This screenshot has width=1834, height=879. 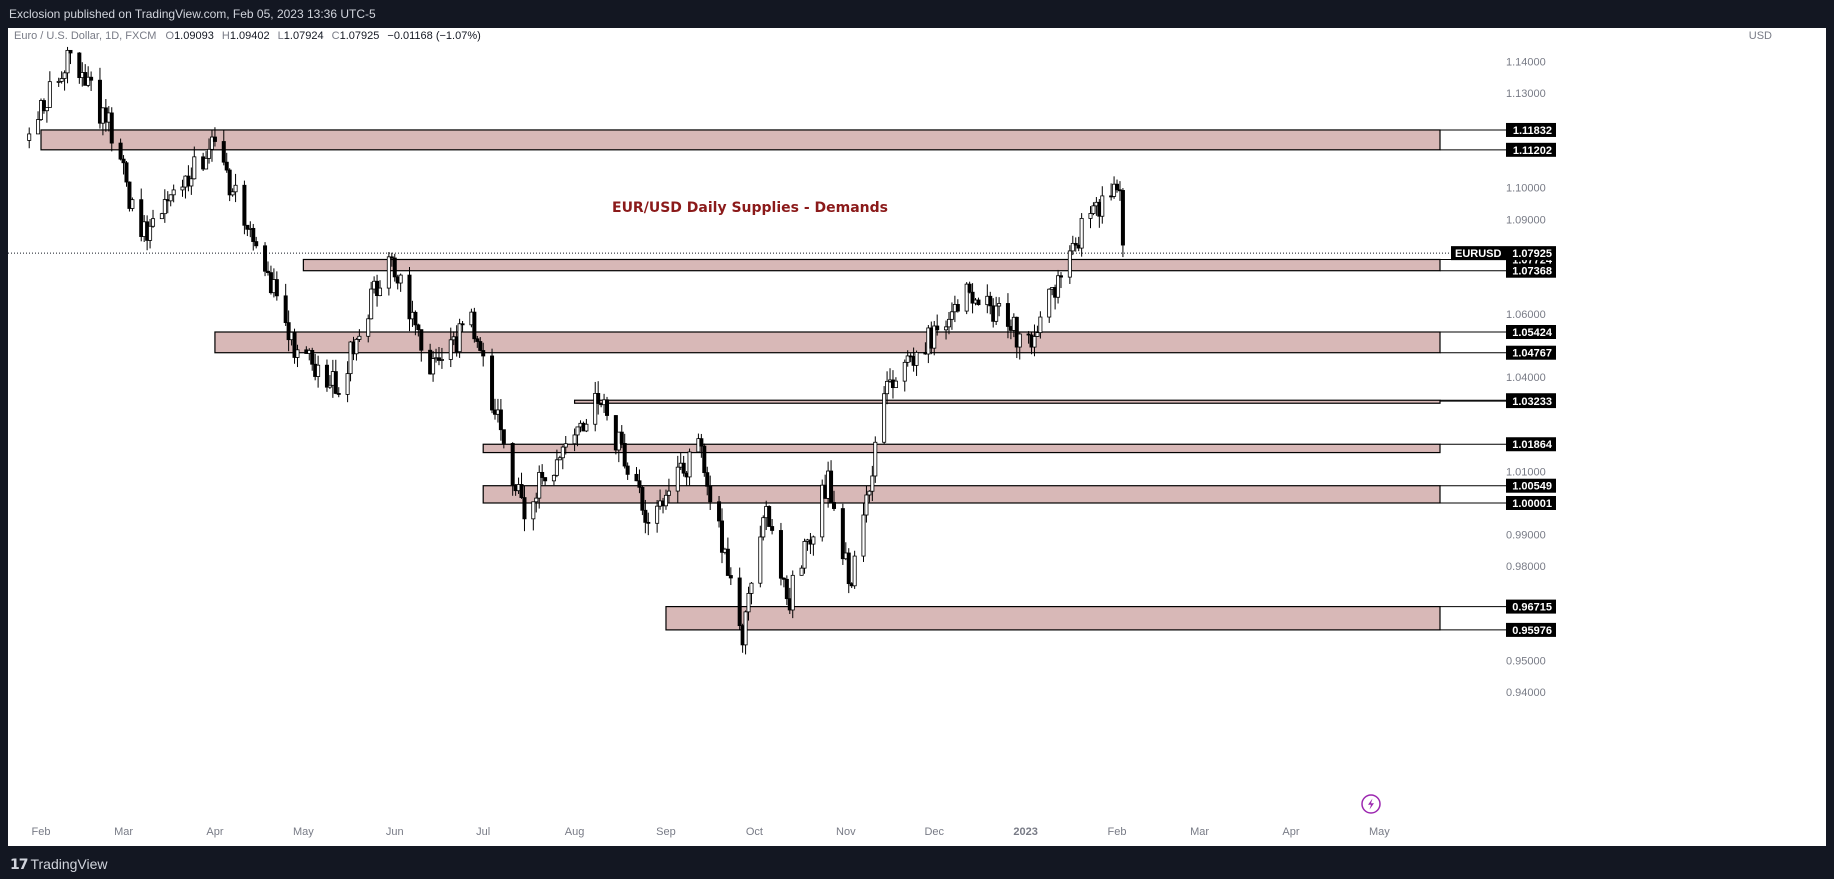 I want to click on time-tick-label: Aug, so click(x=575, y=832).